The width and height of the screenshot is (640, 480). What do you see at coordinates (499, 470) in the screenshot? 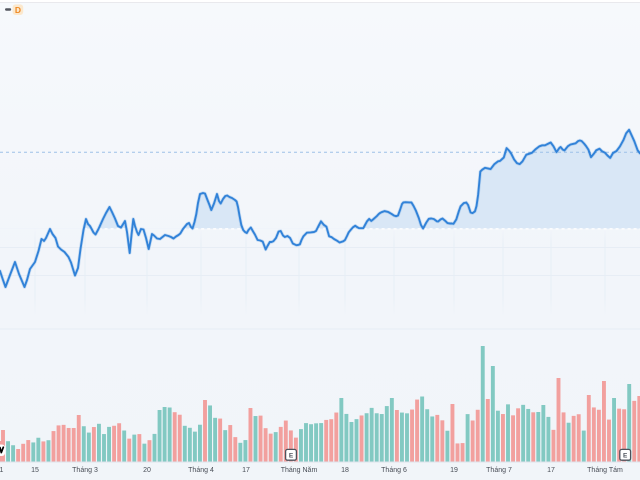
I see `svg-text: Tháng 7` at bounding box center [499, 470].